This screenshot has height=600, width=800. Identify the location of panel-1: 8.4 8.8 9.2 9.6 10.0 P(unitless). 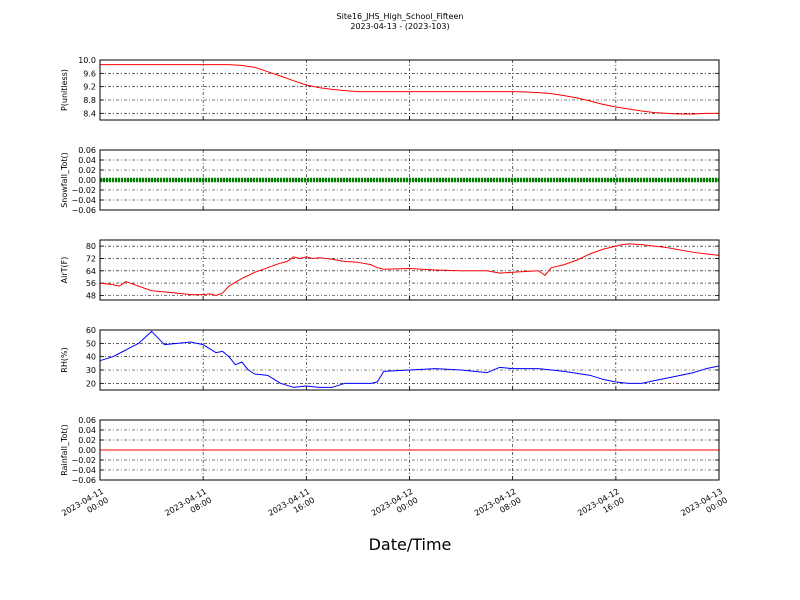
(390, 88).